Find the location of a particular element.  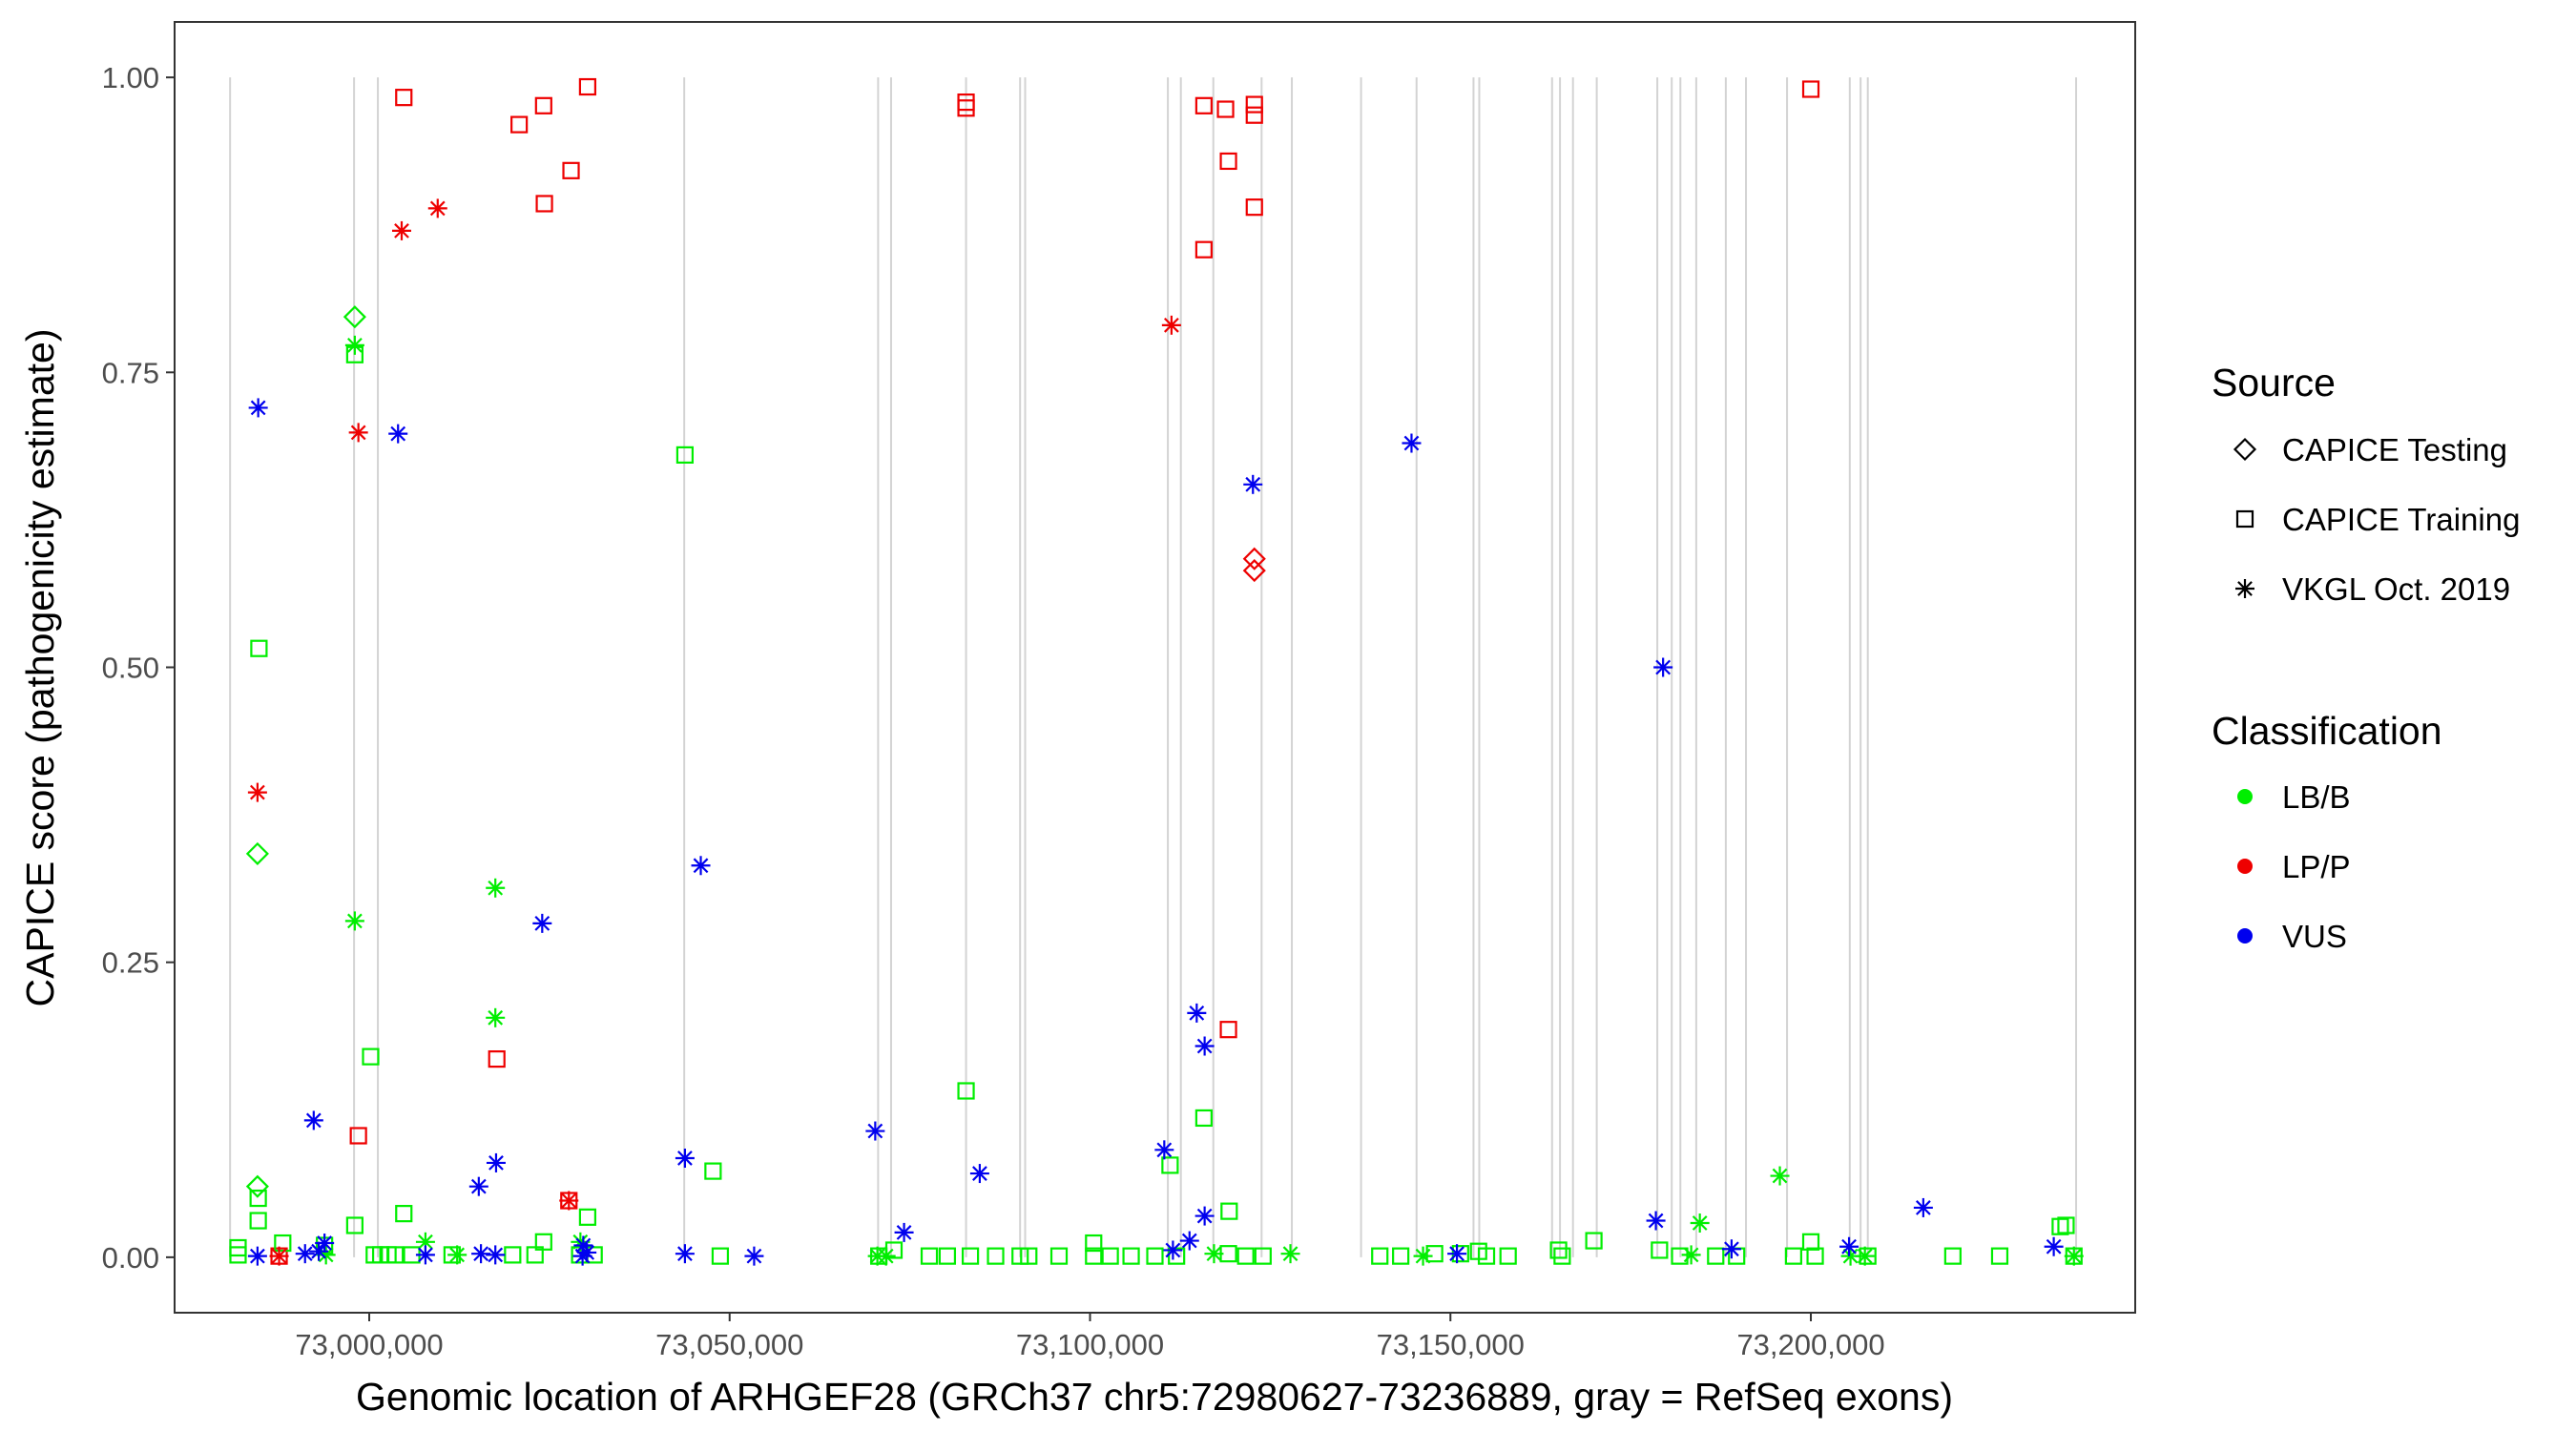

y-tick-label: 0.50 is located at coordinates (130, 668).